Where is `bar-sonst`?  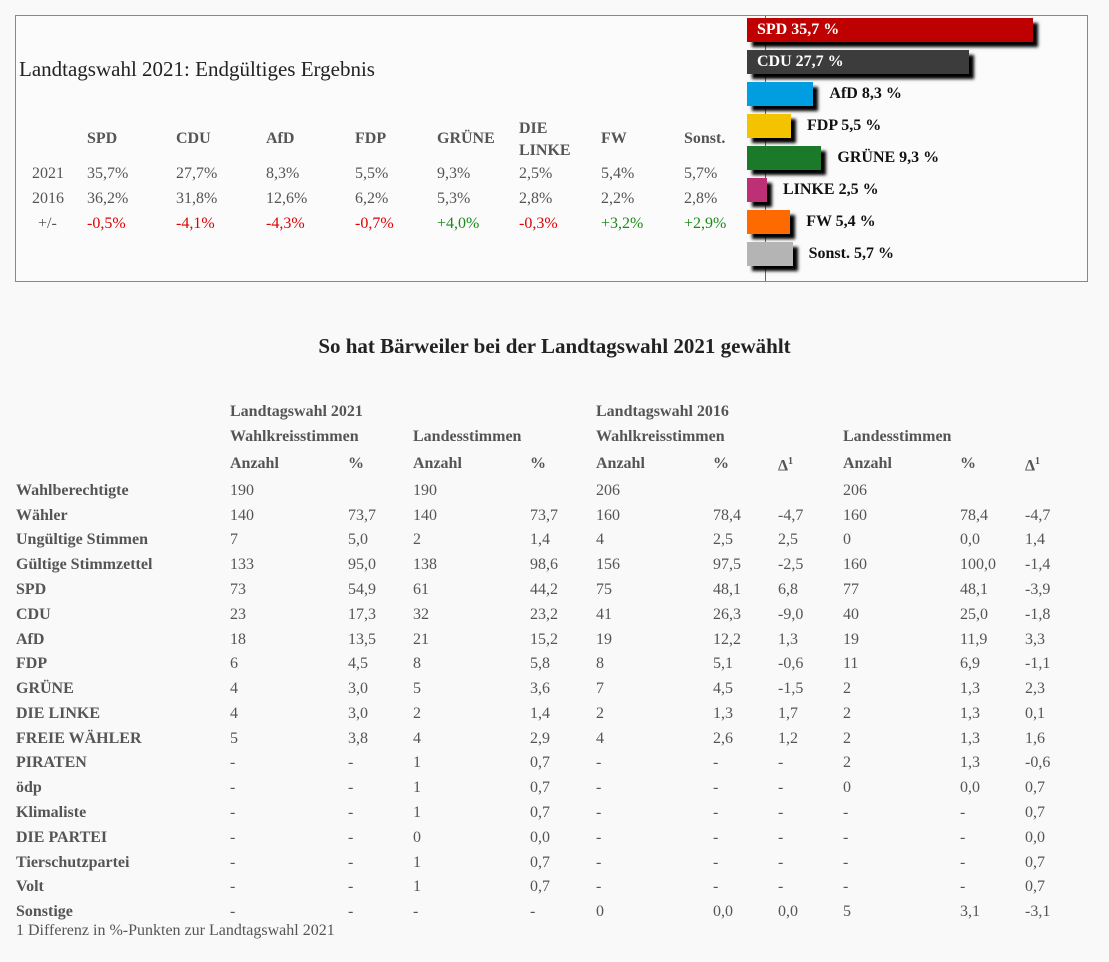
bar-sonst is located at coordinates (770, 254).